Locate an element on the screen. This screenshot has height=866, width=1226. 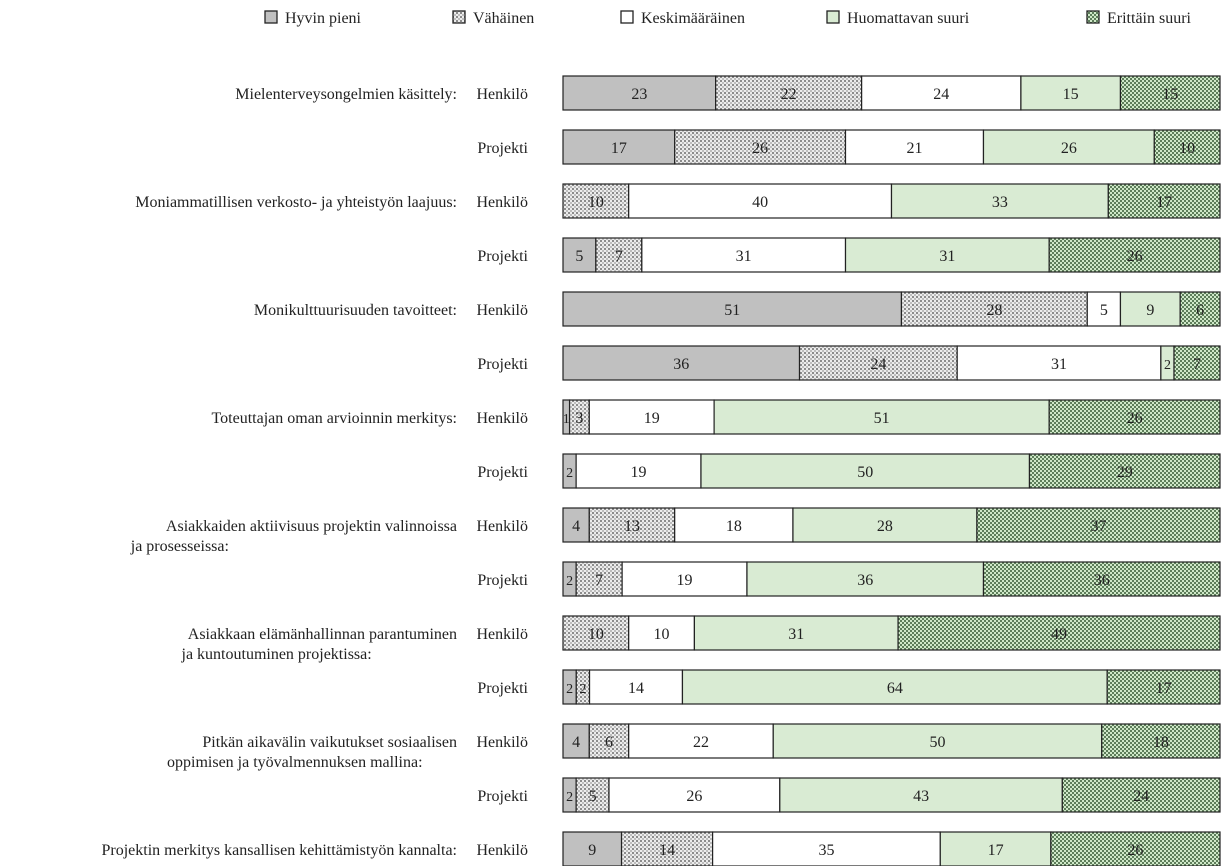
category-label: Toteuttajan oman arvioinnin merkitys: is located at coordinates (335, 418).